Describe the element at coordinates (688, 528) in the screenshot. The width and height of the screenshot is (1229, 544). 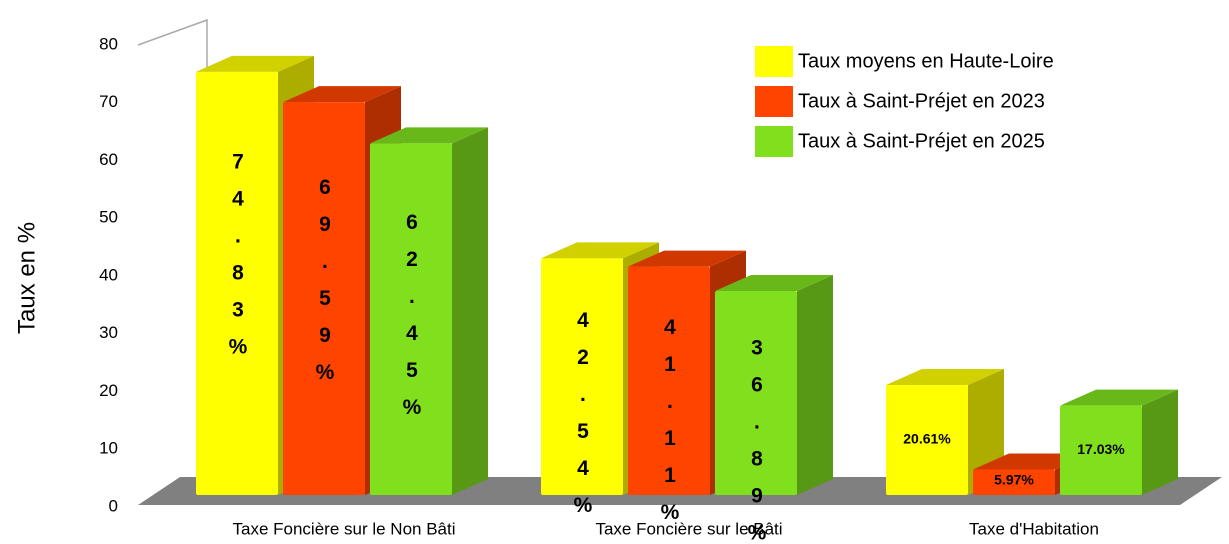
I see `x-tick-label: Taxe Foncière sur le Bâti` at that location.